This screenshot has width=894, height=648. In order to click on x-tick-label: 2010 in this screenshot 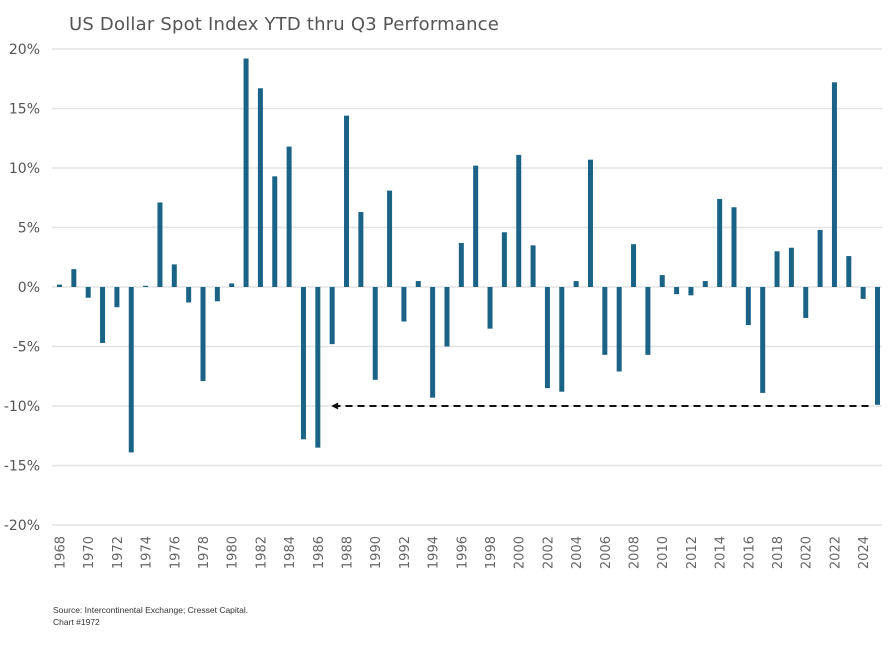, I will do `click(663, 552)`.